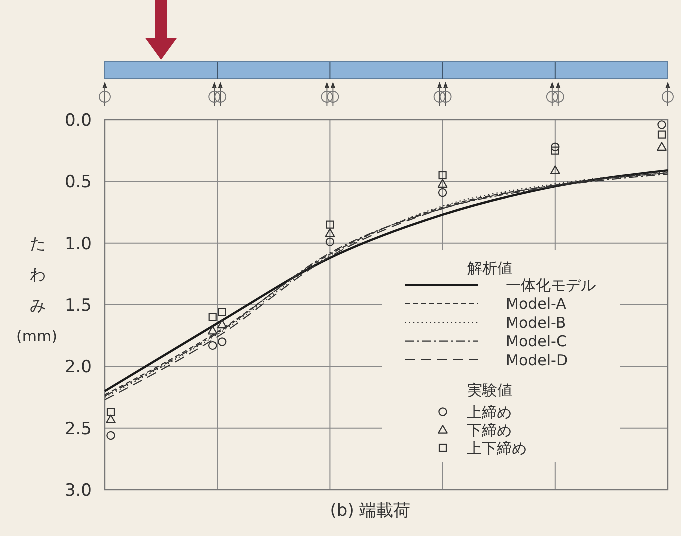 The image size is (681, 536). What do you see at coordinates (489, 430) in the screenshot?
I see `legend-label: 下締め` at bounding box center [489, 430].